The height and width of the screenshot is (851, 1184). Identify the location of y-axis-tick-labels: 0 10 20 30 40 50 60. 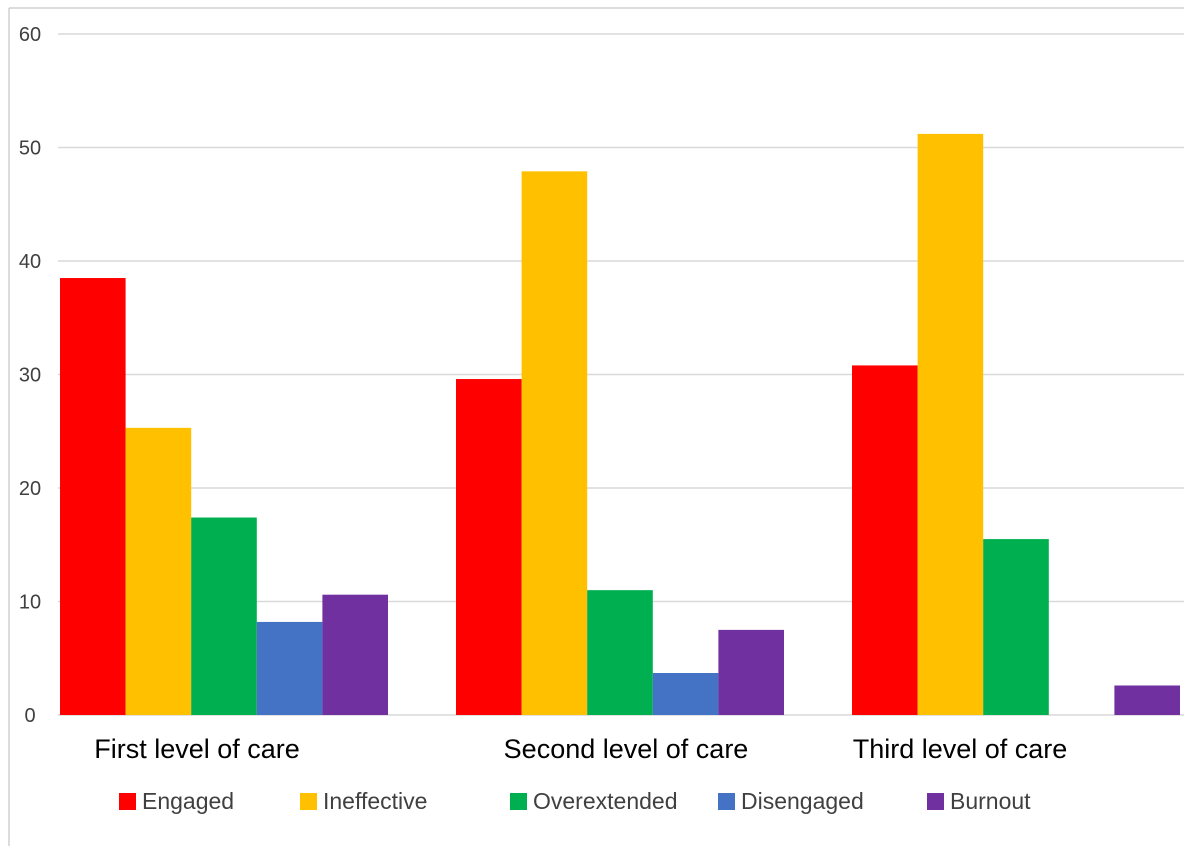
(30, 375).